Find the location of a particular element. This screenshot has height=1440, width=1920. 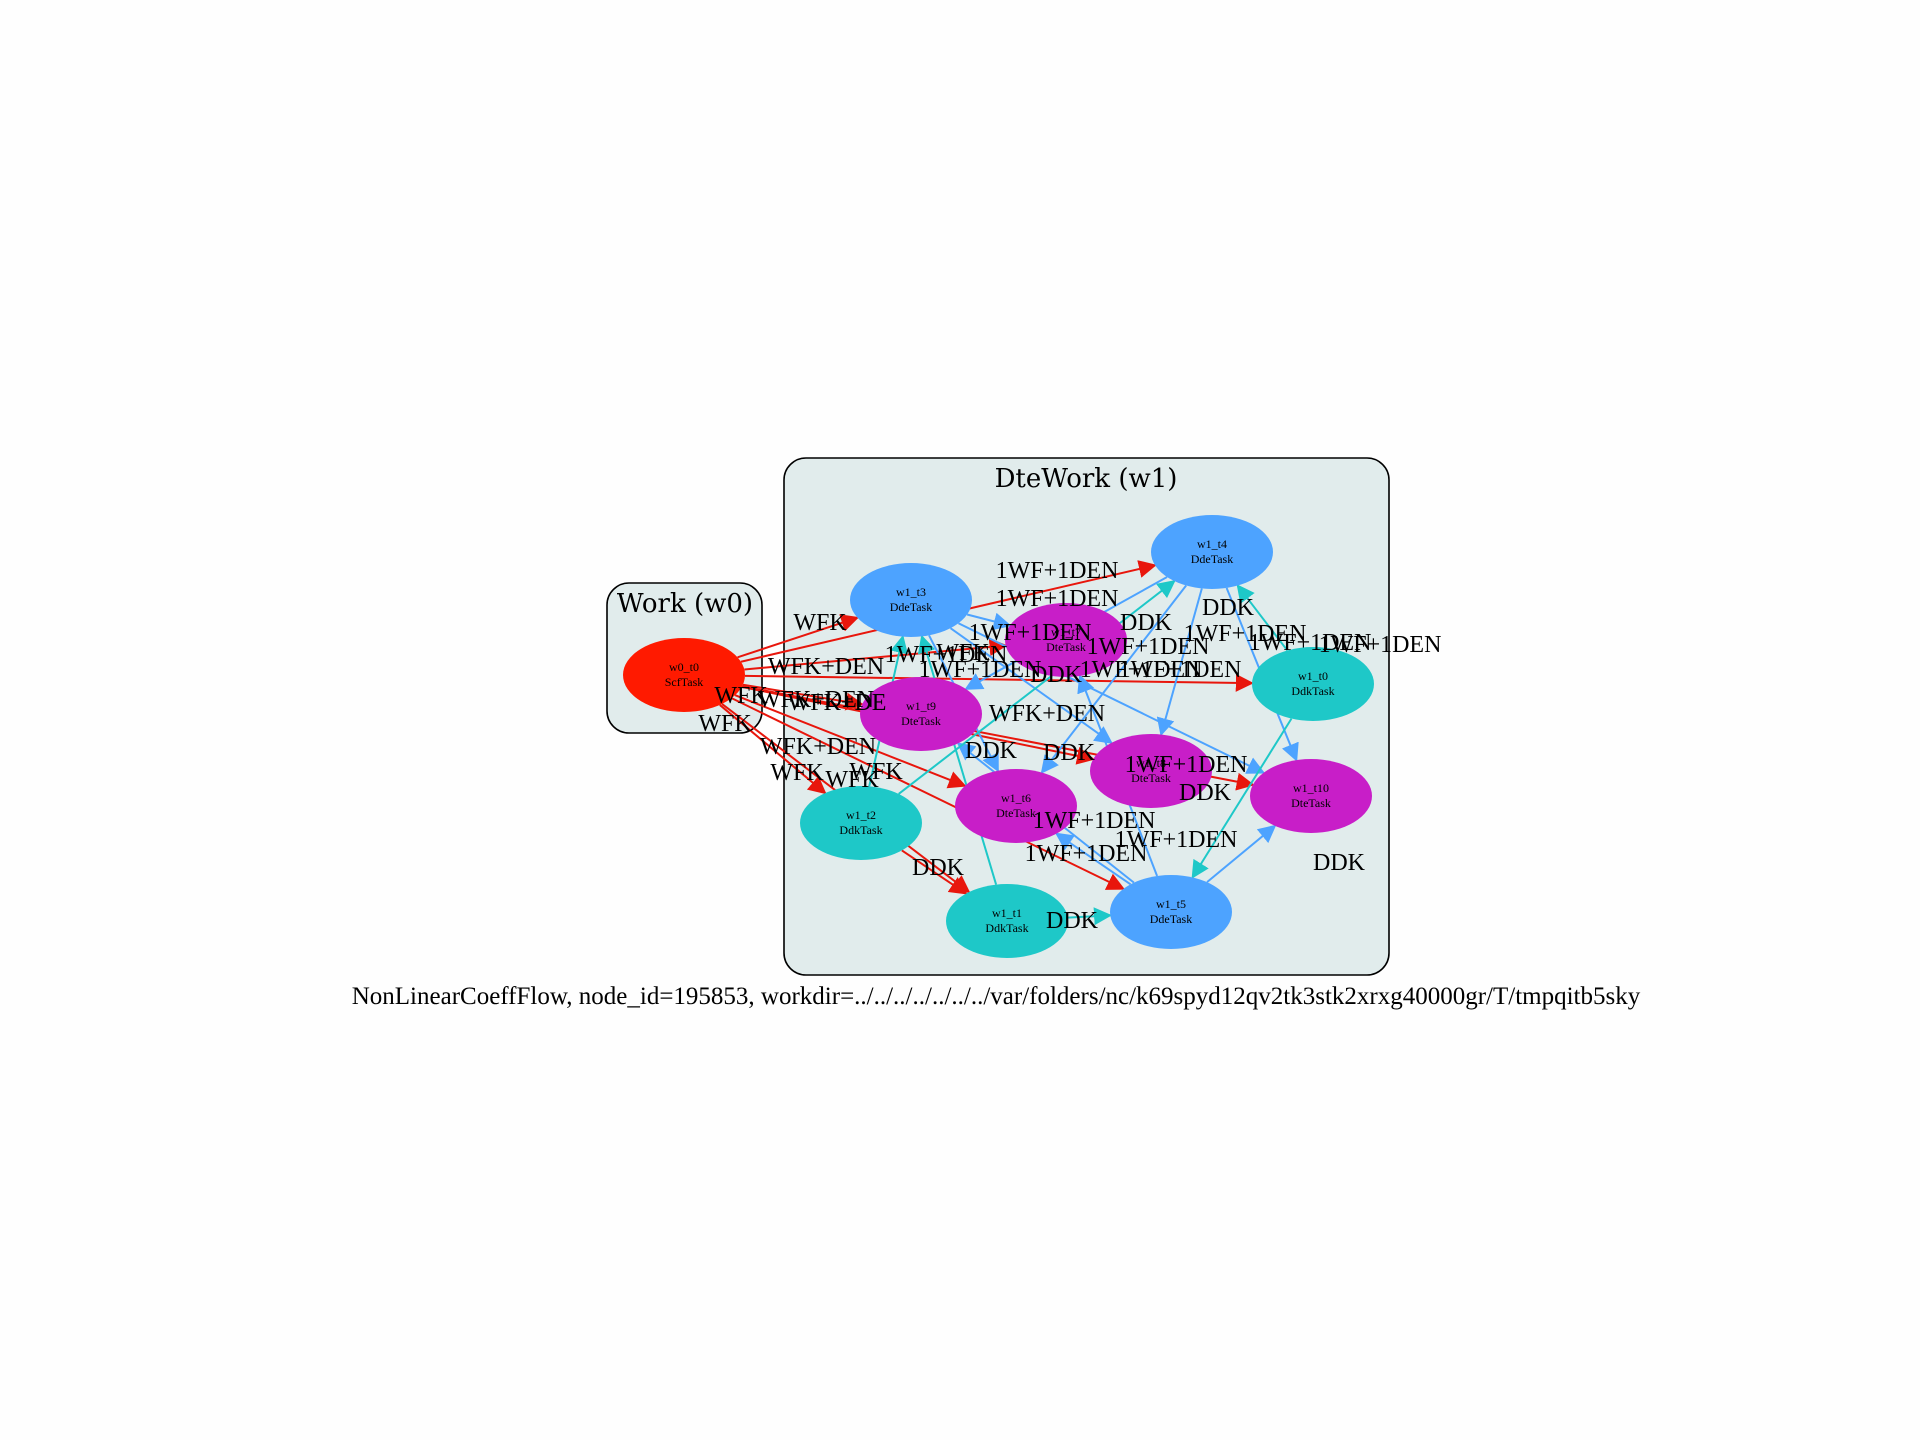

edge-label: WFK+DE is located at coordinates (837, 703).